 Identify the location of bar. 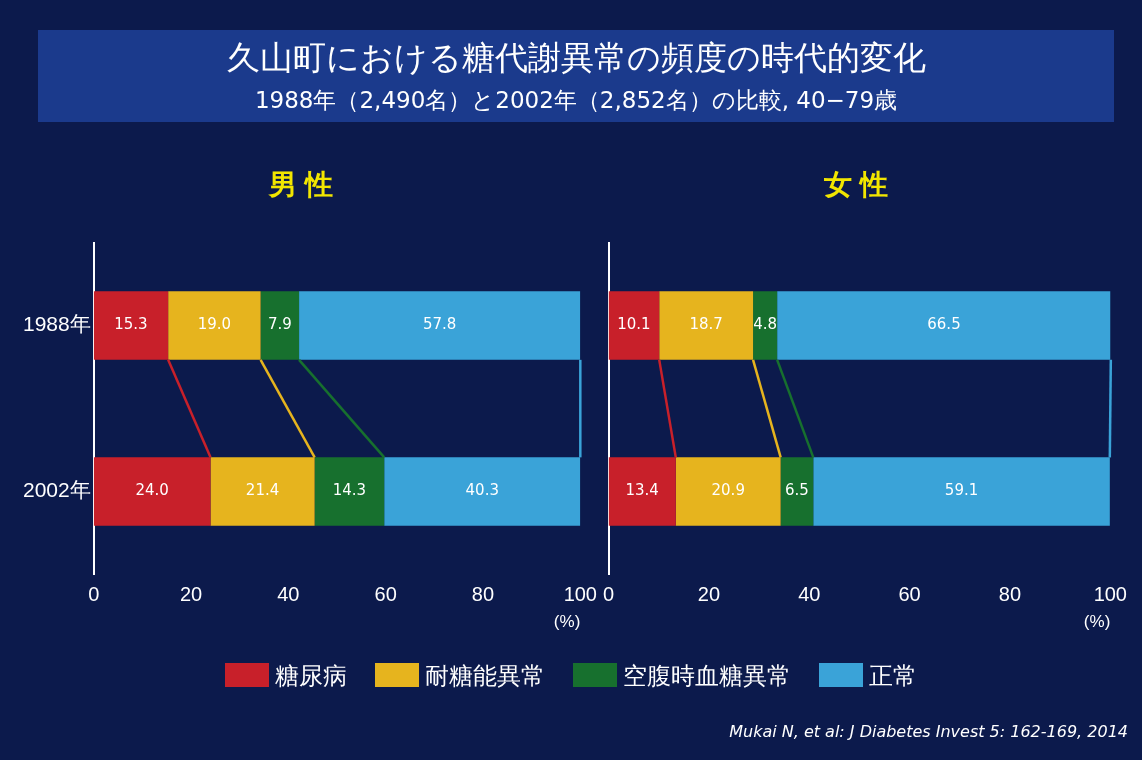
(944, 325).